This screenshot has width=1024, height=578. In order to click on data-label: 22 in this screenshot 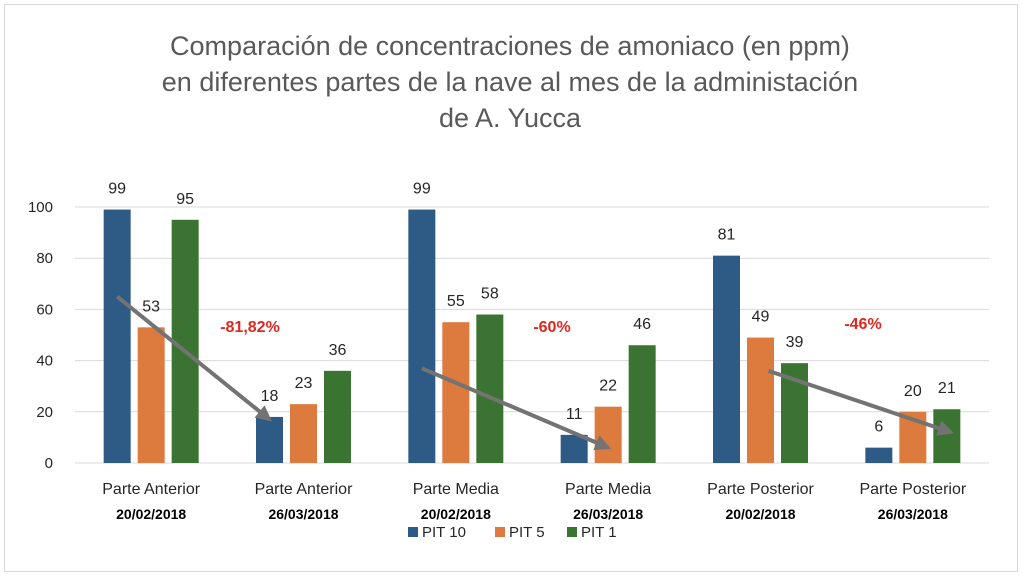, I will do `click(608, 386)`.